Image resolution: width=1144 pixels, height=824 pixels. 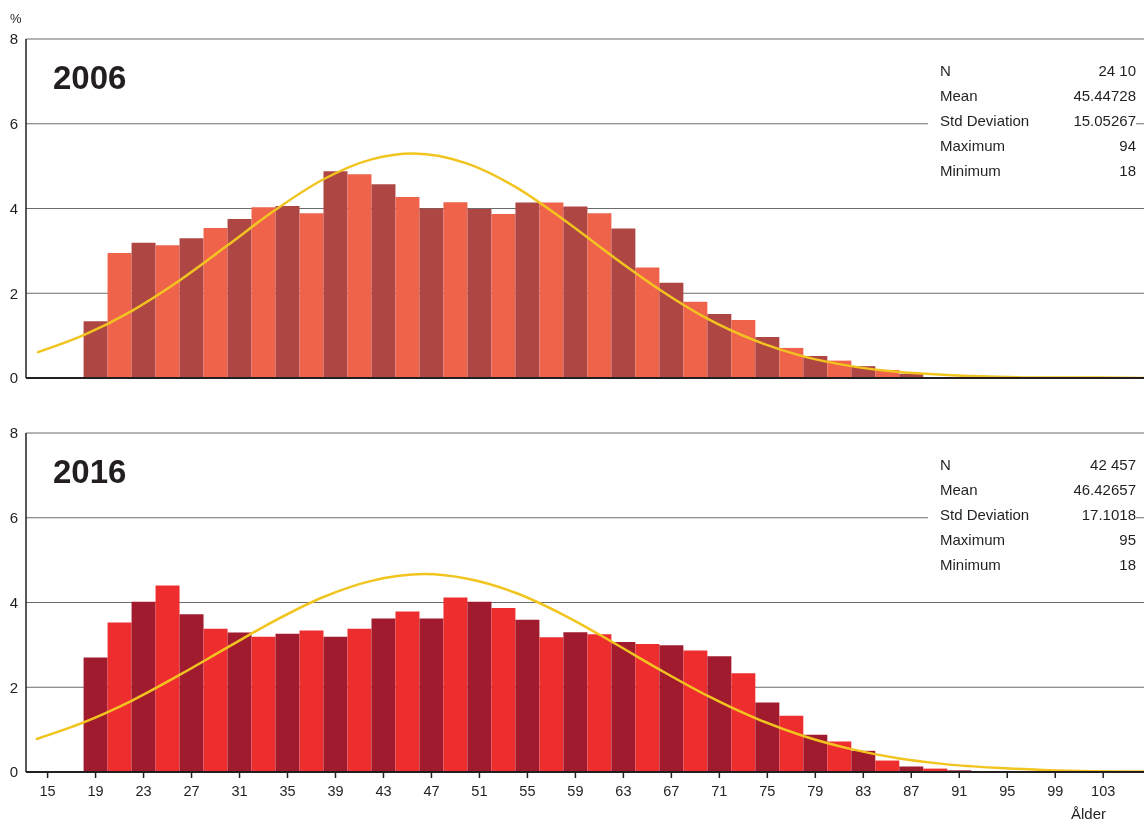 I want to click on x-tick-label: 67, so click(x=671, y=791).